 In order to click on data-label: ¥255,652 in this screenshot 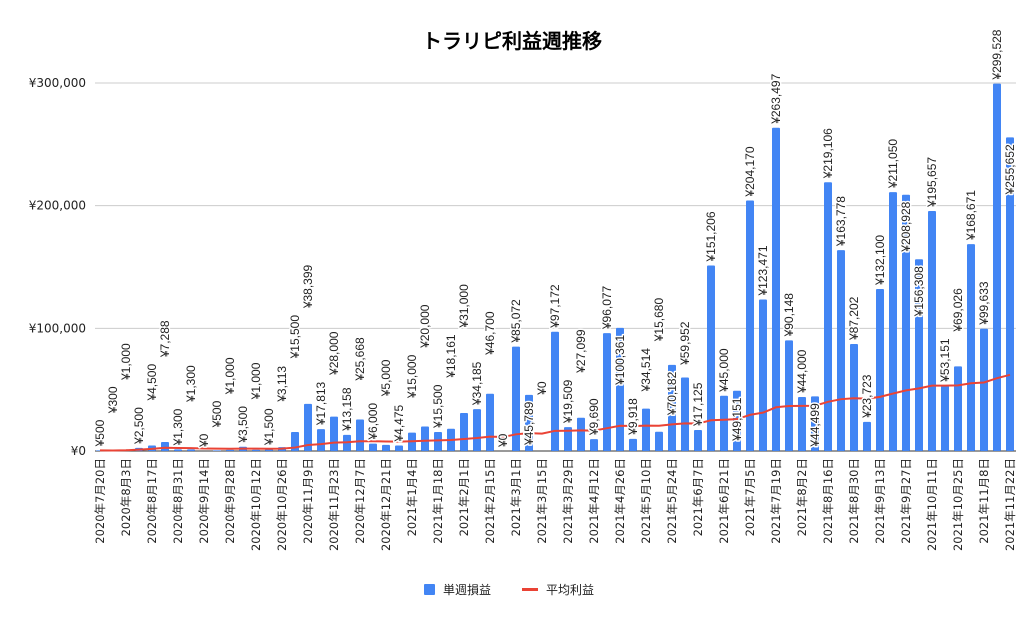, I will do `click(1010, 169)`.